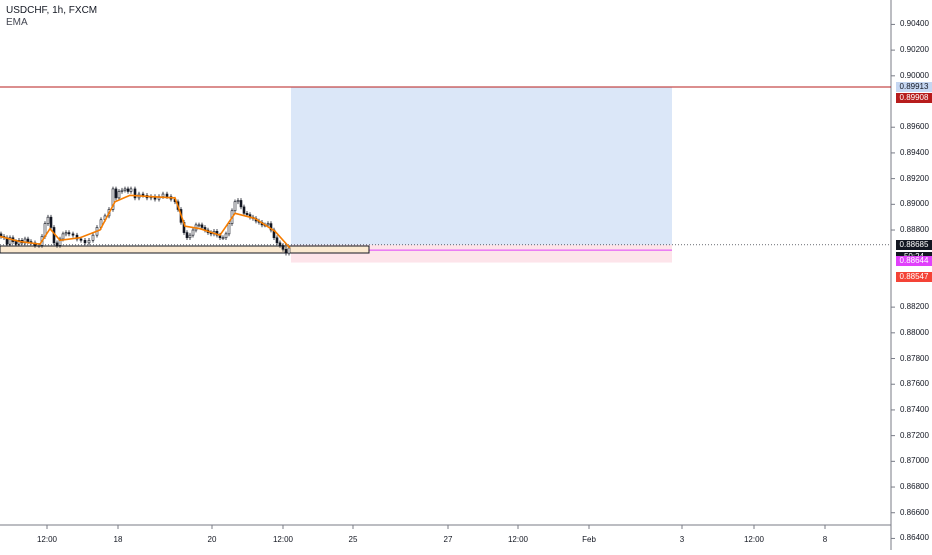 The height and width of the screenshot is (555, 932). Describe the element at coordinates (914, 50) in the screenshot. I see `y-tick-label: 0.90200` at that location.